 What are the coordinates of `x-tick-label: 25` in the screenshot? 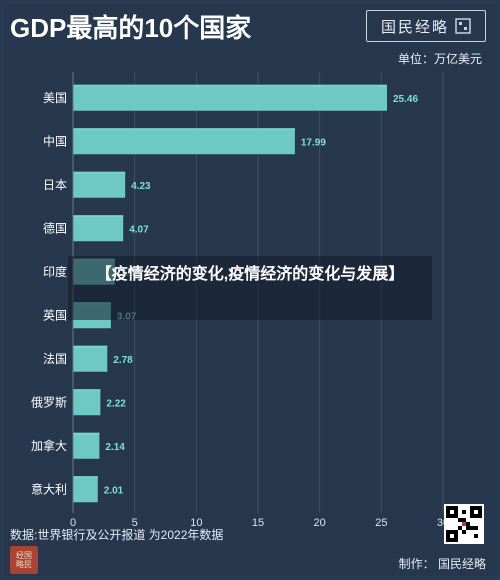 It's located at (381, 523).